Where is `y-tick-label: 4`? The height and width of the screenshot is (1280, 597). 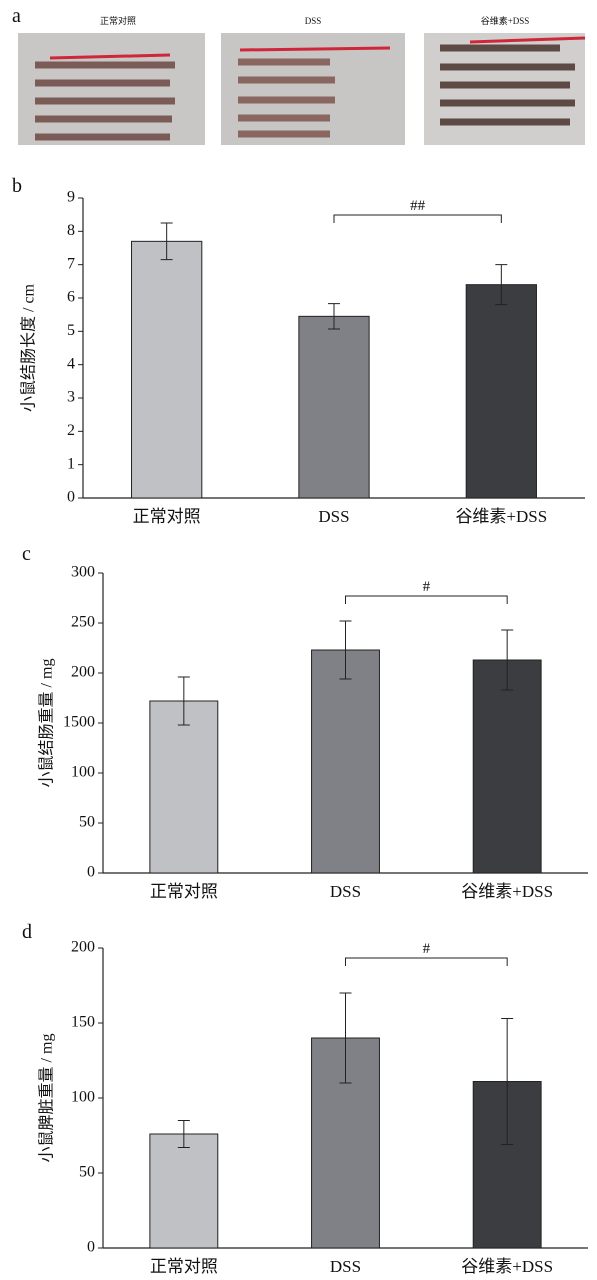
y-tick-label: 4 is located at coordinates (71, 363).